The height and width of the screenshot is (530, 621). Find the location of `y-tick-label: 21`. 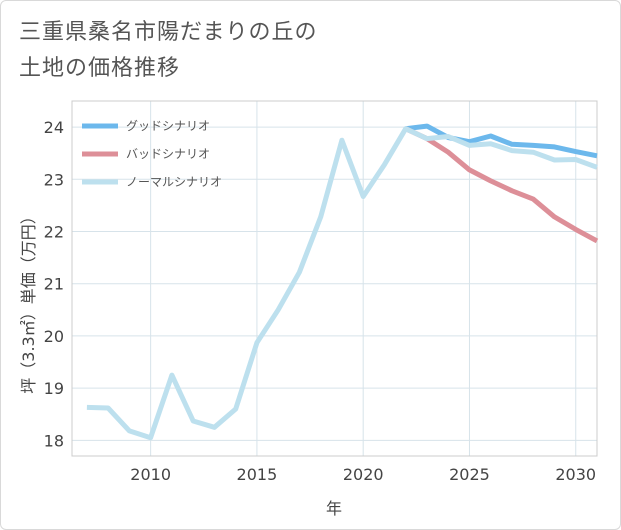

y-tick-label: 21 is located at coordinates (54, 284).